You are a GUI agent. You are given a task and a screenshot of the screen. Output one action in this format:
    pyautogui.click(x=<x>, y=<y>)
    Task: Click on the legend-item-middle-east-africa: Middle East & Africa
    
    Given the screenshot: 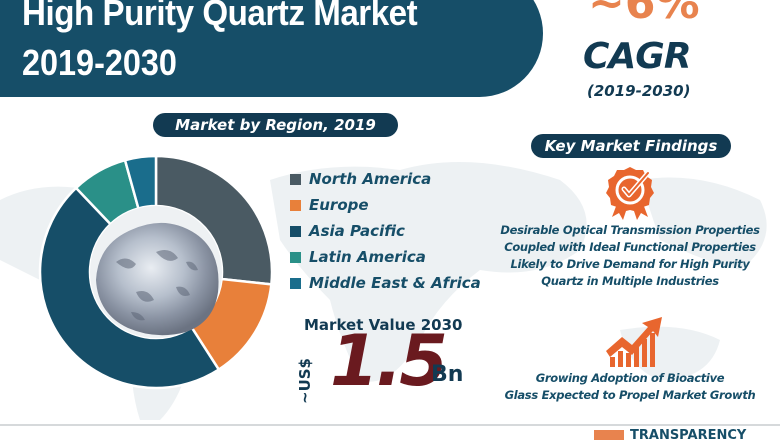 What is the action you would take?
    pyautogui.click(x=385, y=283)
    